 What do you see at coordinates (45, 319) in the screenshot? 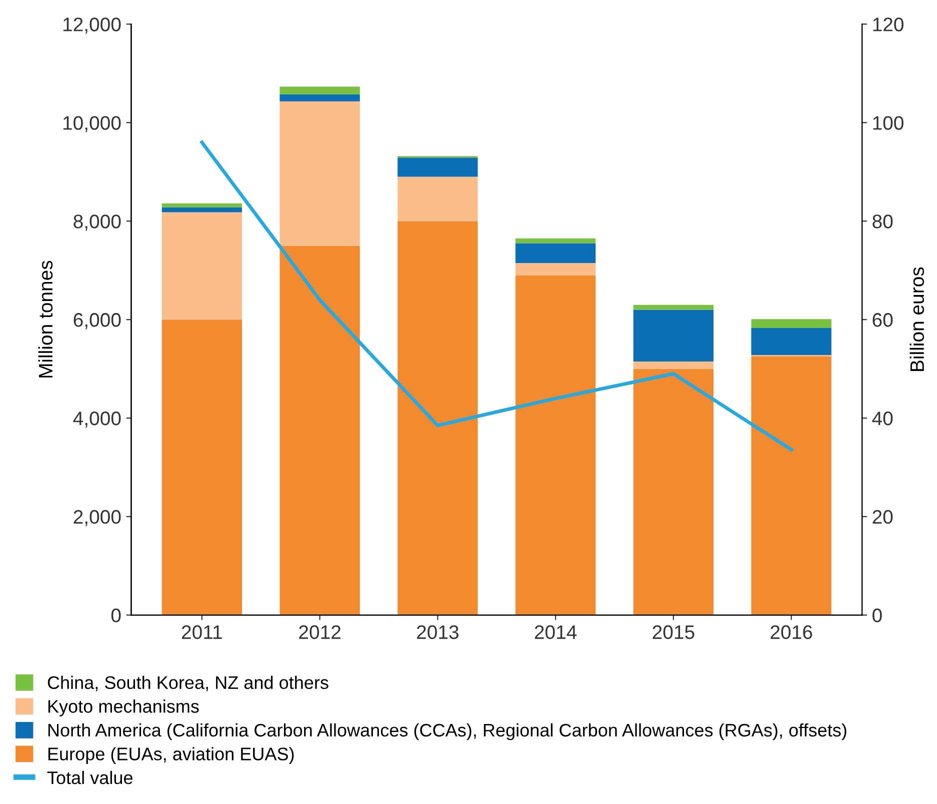
I see `y-axis-title: Million tonnes` at bounding box center [45, 319].